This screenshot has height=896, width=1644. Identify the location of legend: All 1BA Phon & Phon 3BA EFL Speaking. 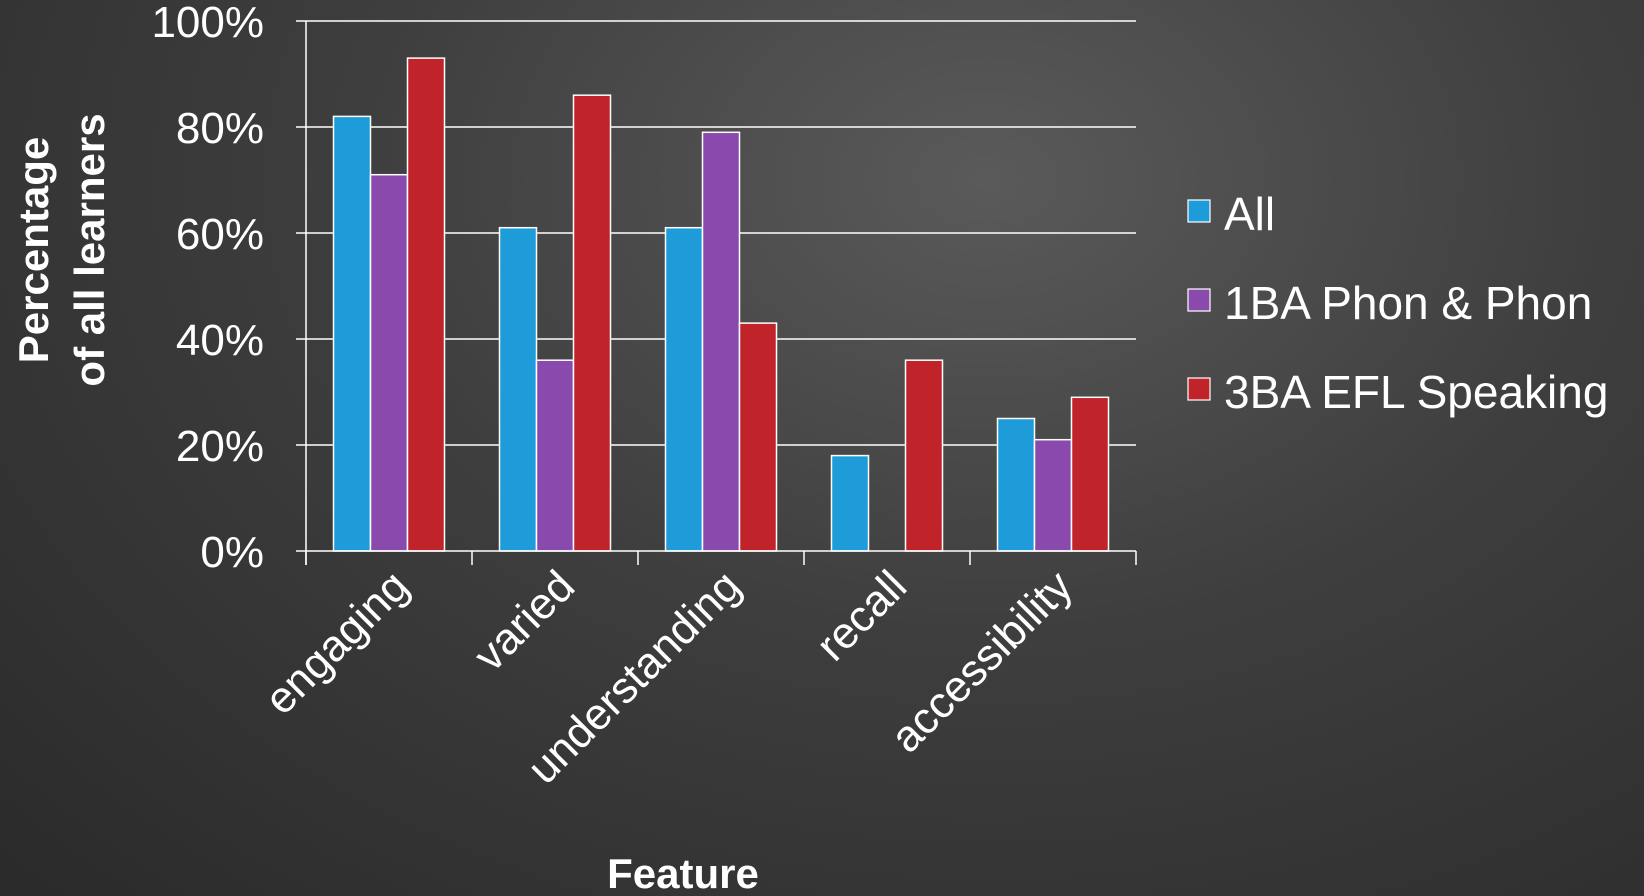
(1397, 303).